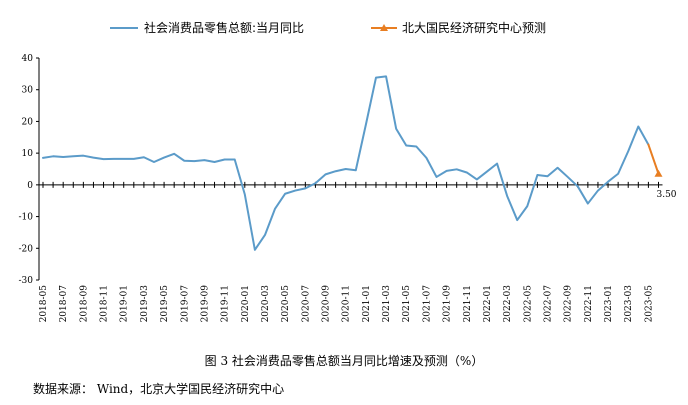 This screenshot has height=405, width=688. I want to click on x-tick-label: 2021-03, so click(387, 304).